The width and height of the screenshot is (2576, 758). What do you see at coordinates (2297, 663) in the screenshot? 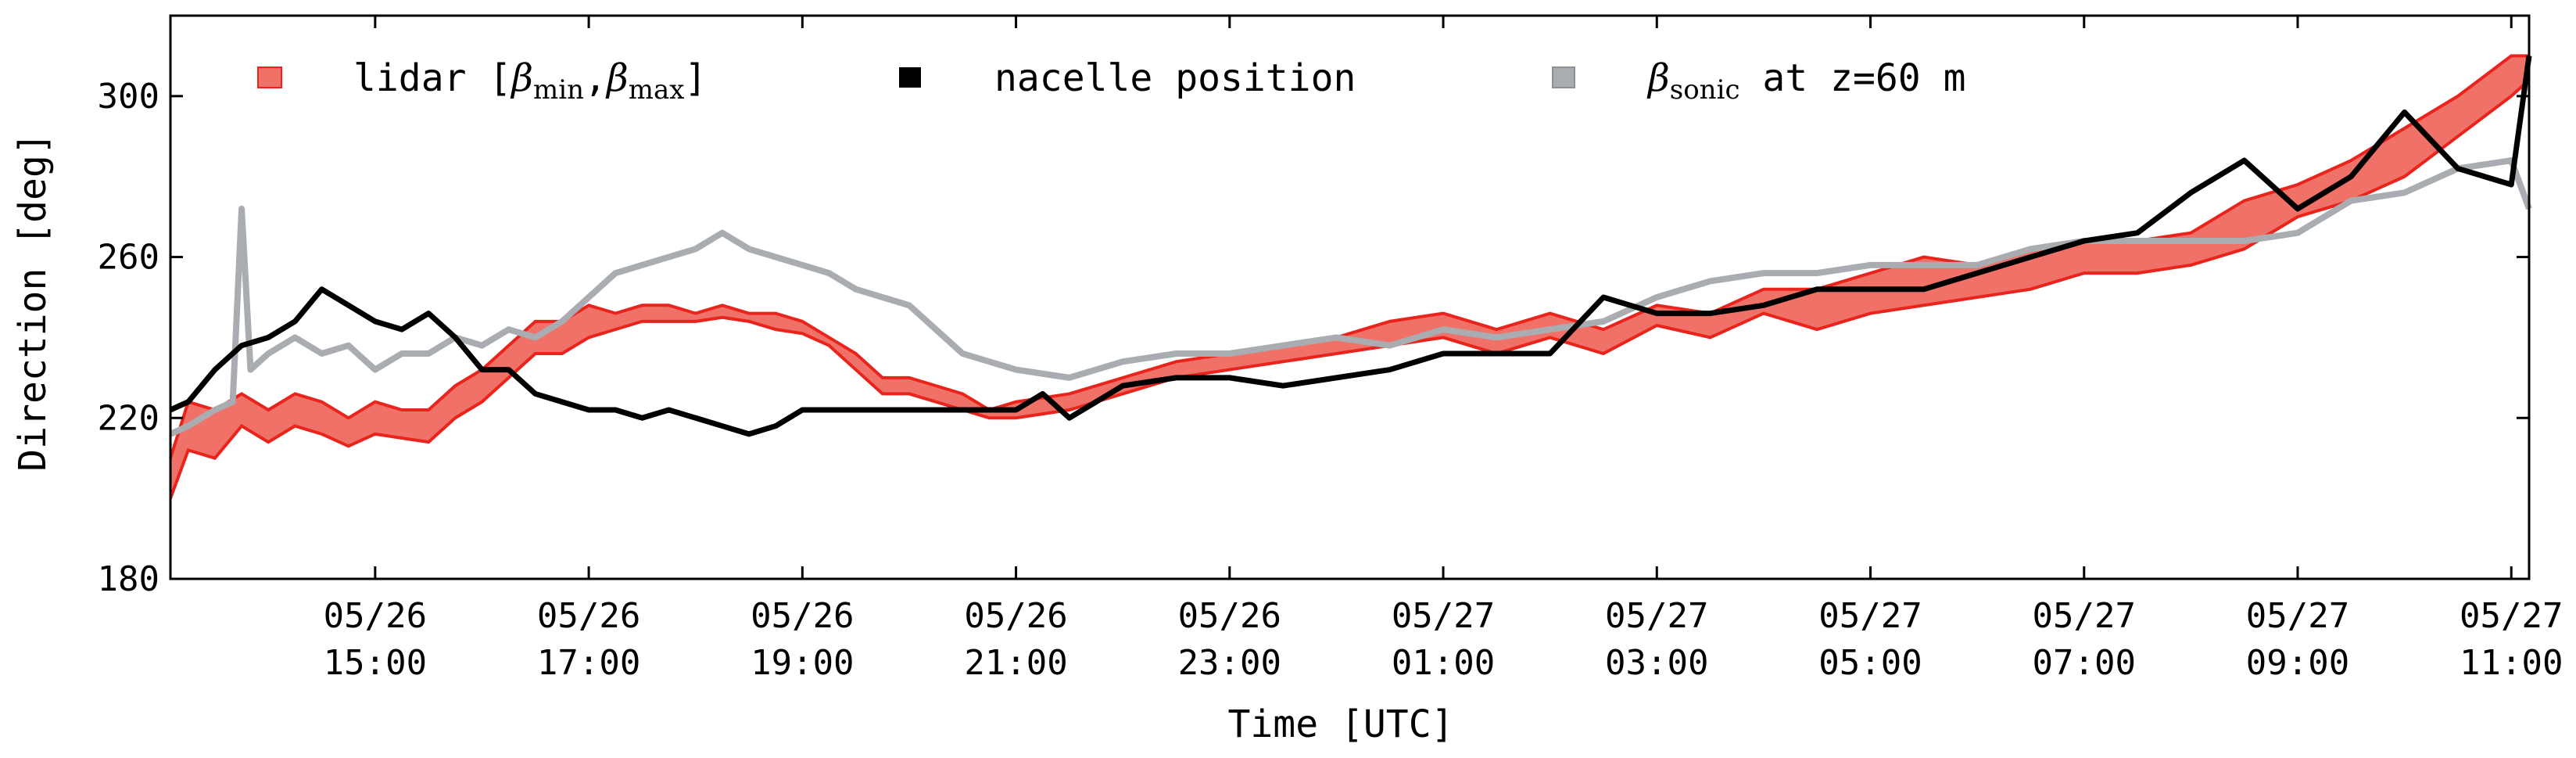
I see `x-tick-label-time: 09:00` at bounding box center [2297, 663].